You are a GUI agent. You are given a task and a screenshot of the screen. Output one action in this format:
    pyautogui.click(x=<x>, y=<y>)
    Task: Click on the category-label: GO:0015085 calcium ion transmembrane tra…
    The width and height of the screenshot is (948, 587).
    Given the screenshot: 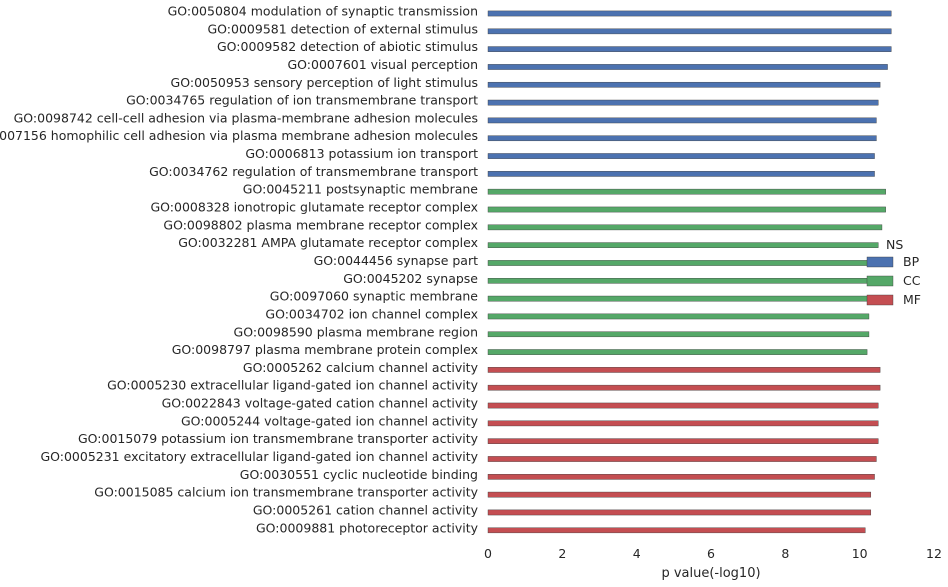 What is the action you would take?
    pyautogui.click(x=286, y=492)
    